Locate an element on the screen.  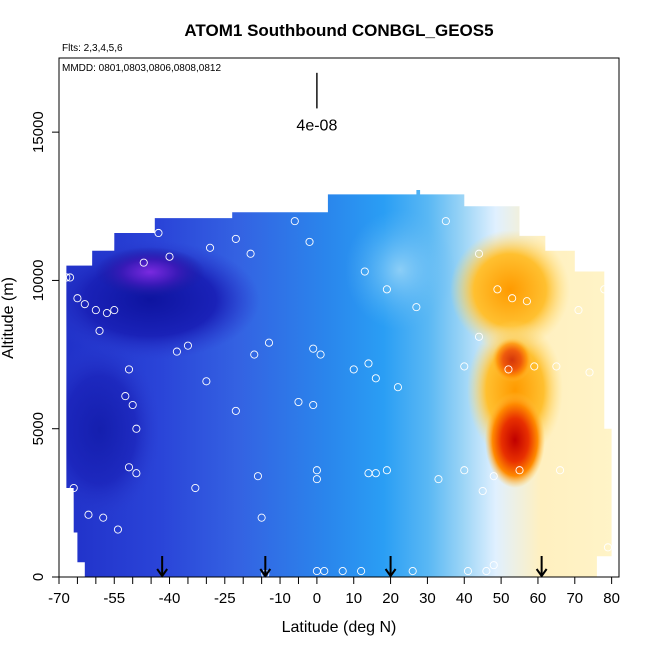
x-tick-label: 30 is located at coordinates (427, 598).